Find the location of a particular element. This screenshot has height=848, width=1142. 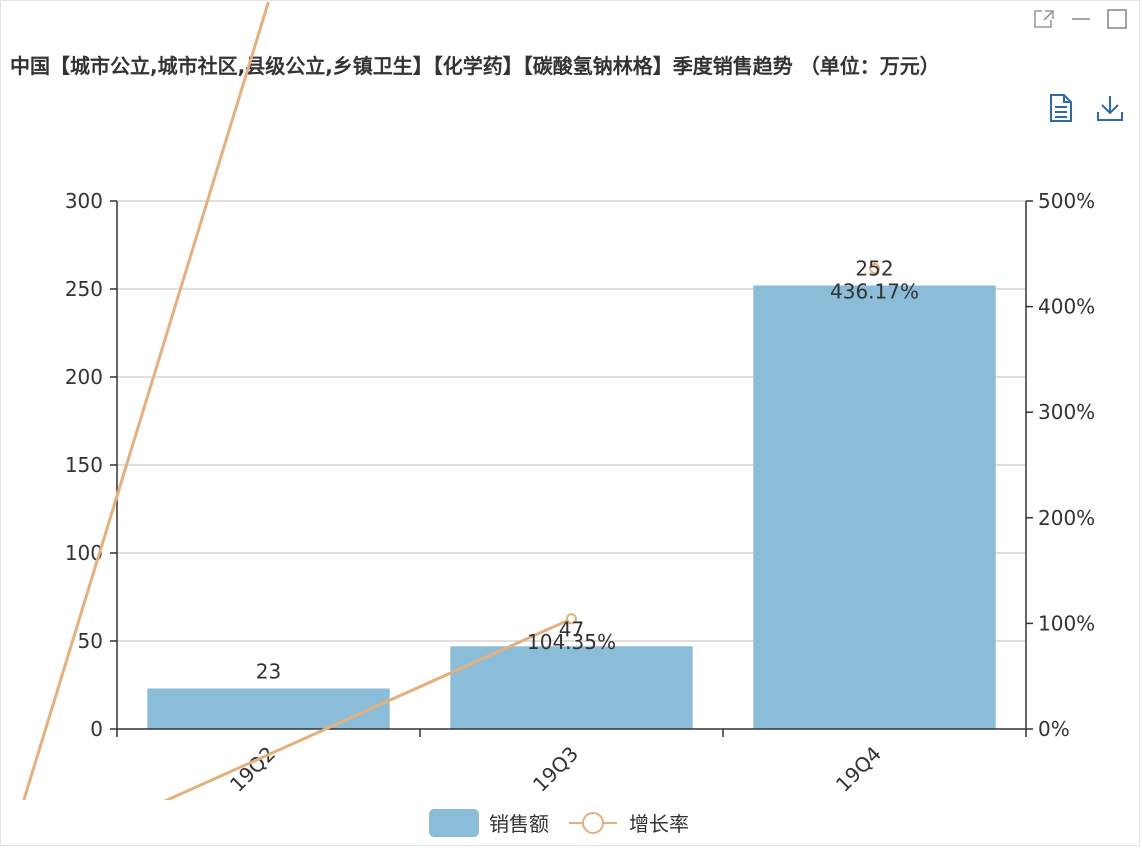

y-right-tick-label: 500% is located at coordinates (1066, 201).